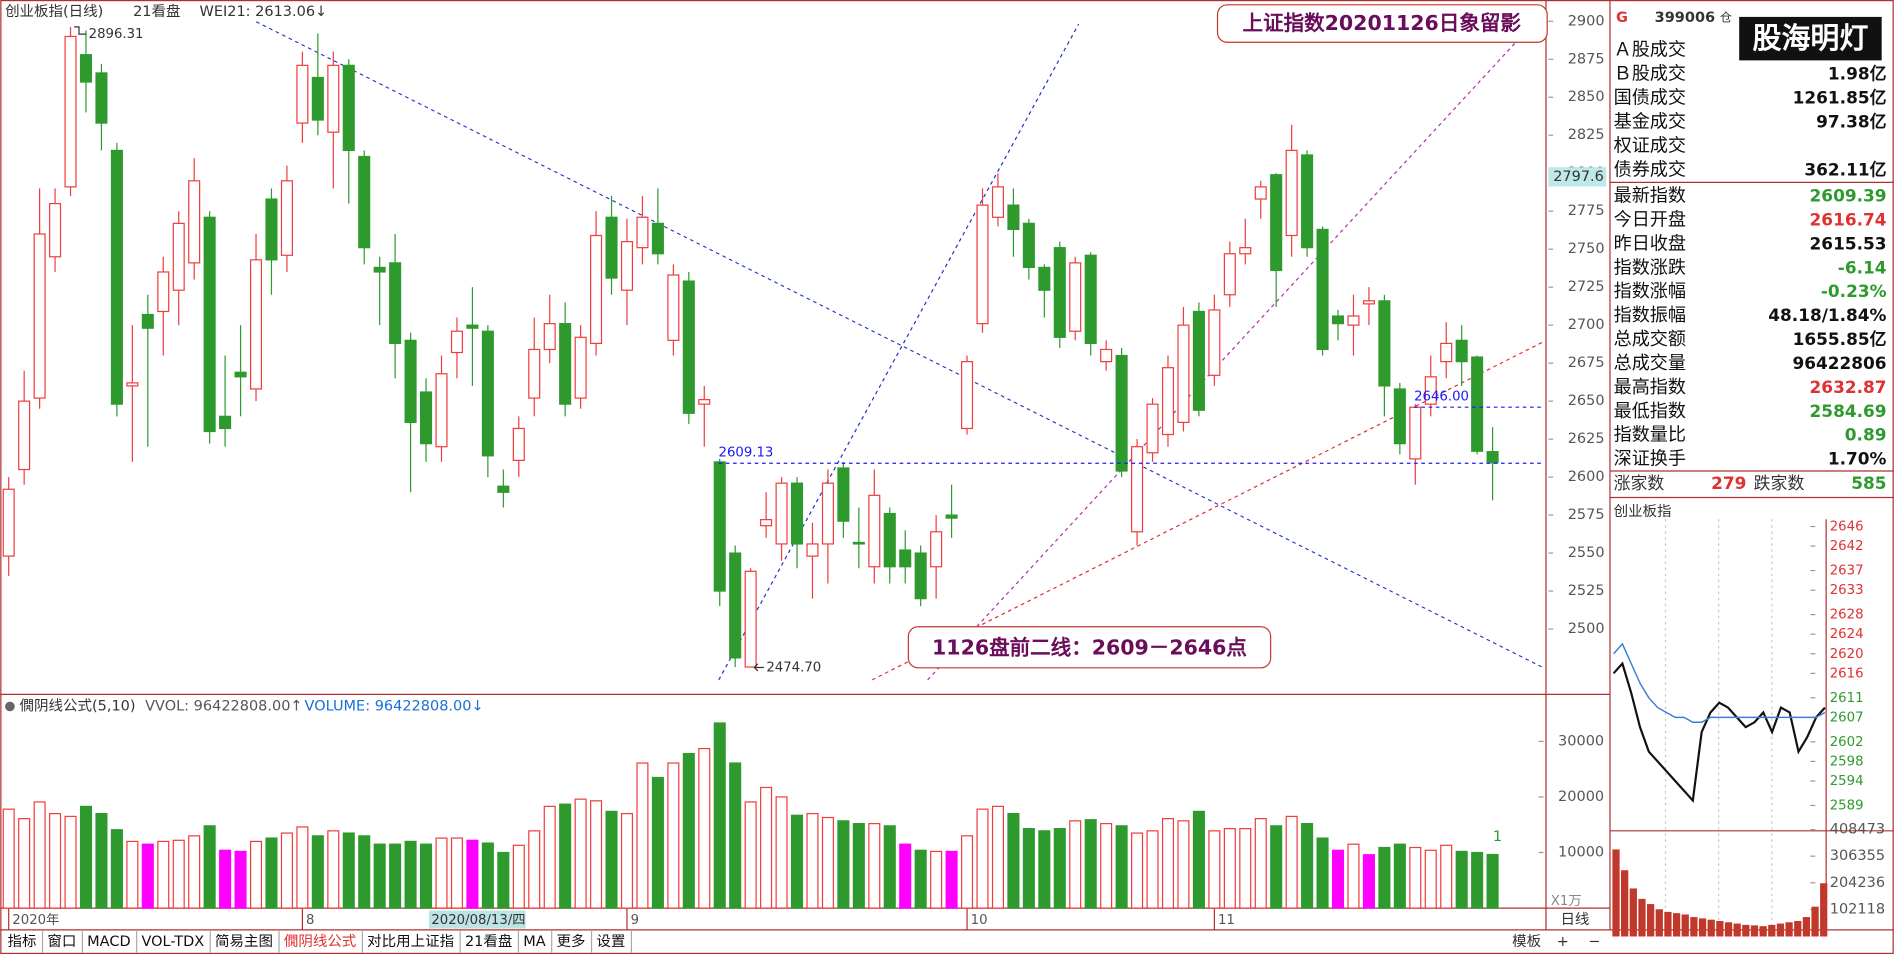  What do you see at coordinates (1857, 909) in the screenshot?
I see `y-tick-label: 102118` at bounding box center [1857, 909].